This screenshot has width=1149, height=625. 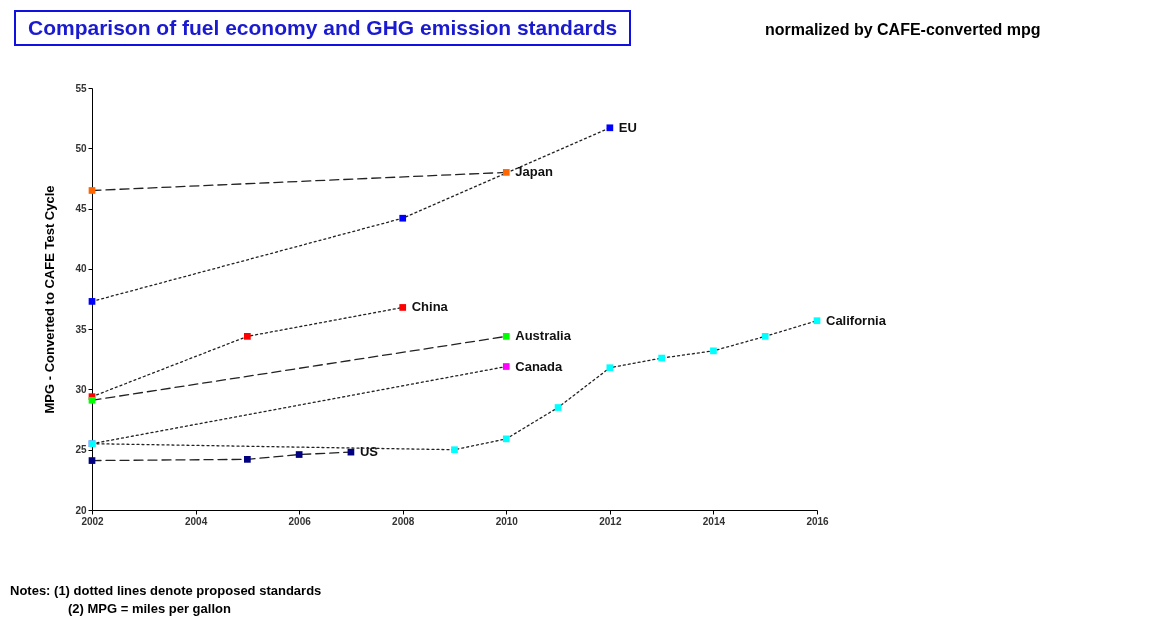 What do you see at coordinates (543, 336) in the screenshot?
I see `series-label: Australia` at bounding box center [543, 336].